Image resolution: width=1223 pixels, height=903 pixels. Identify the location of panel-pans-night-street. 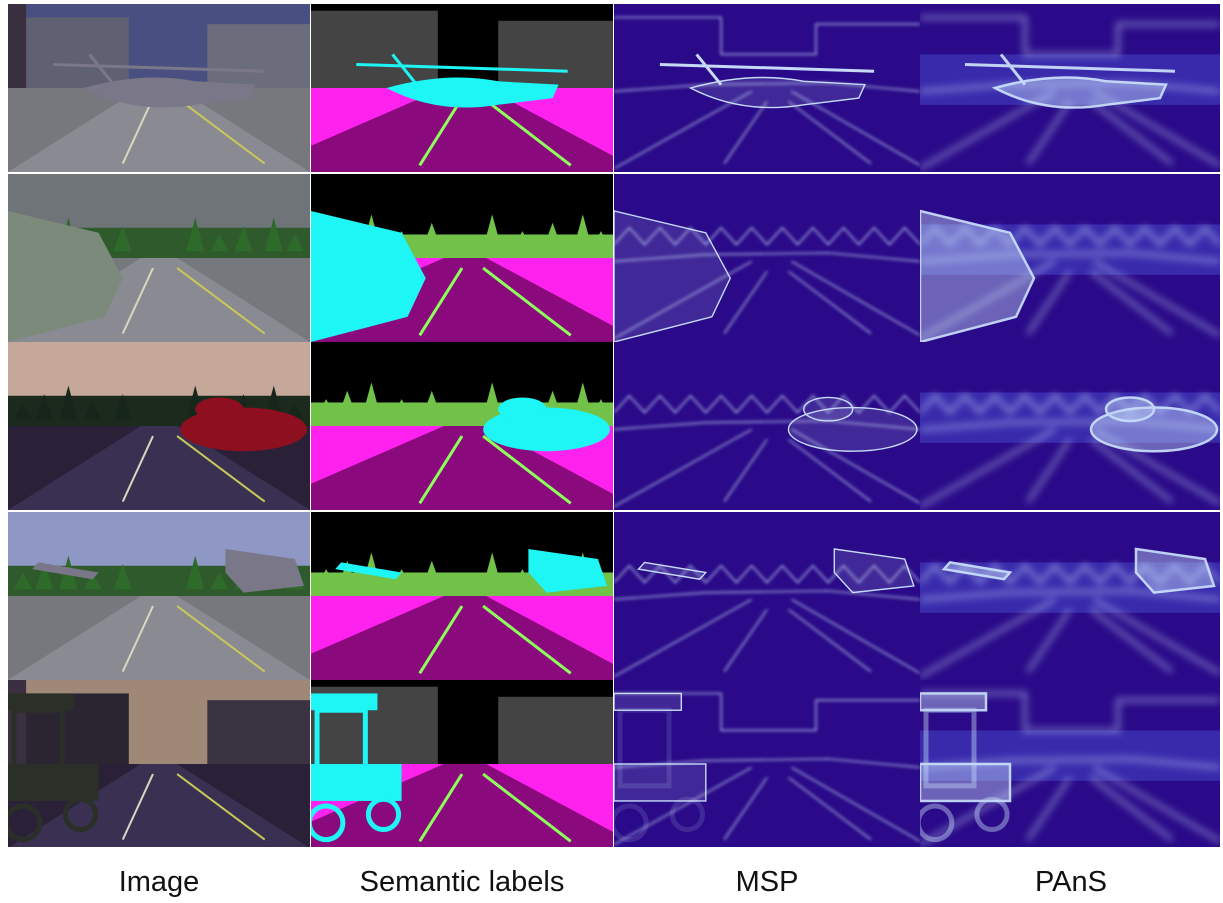
(1070, 763).